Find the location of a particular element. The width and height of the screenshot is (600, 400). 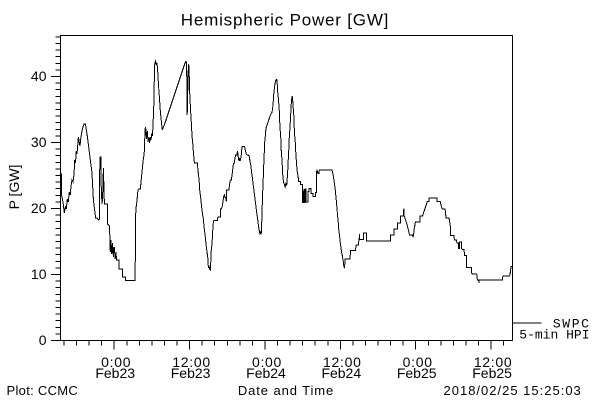

svg-text: P [GW] is located at coordinates (14, 187).